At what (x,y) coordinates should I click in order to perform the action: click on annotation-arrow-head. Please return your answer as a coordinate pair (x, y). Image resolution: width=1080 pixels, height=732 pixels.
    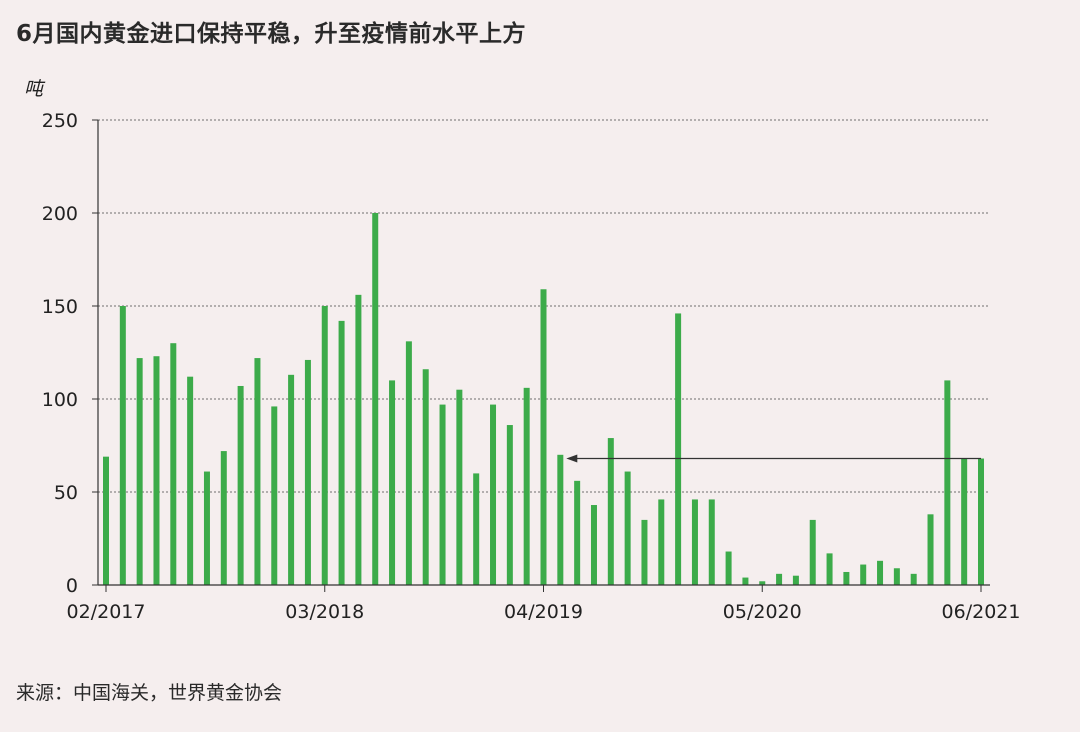
    Looking at the image, I should click on (572, 458).